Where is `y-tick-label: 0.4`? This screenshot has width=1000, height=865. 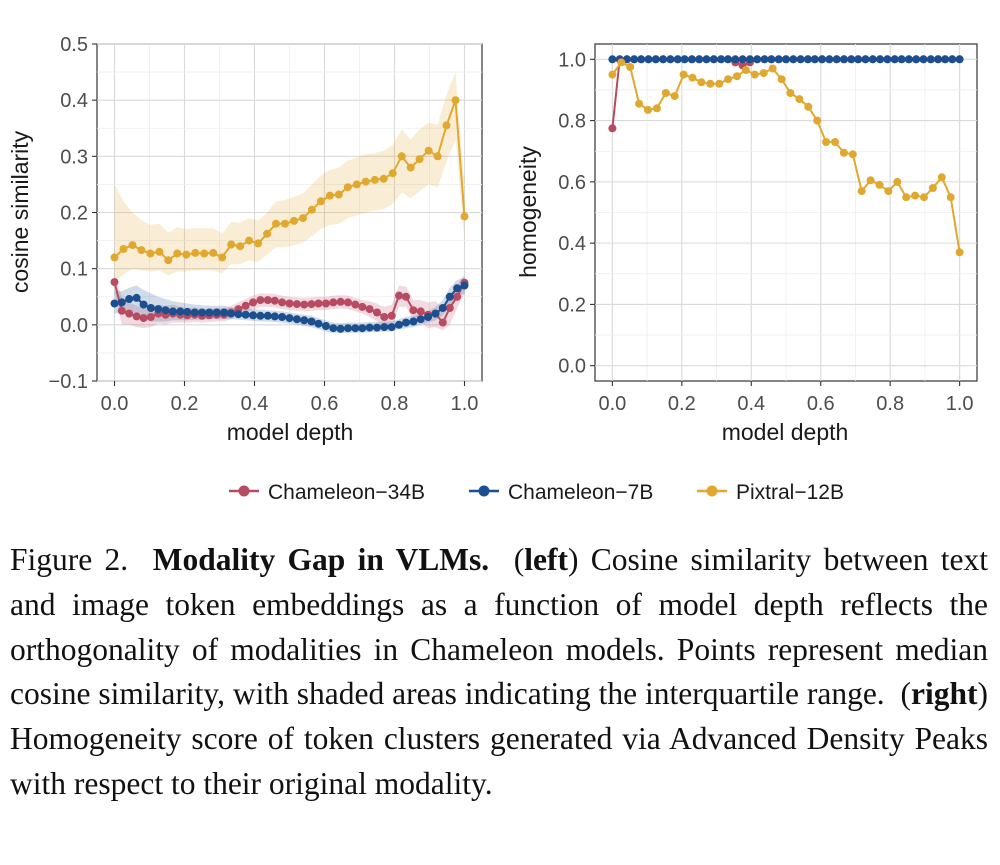 y-tick-label: 0.4 is located at coordinates (572, 244).